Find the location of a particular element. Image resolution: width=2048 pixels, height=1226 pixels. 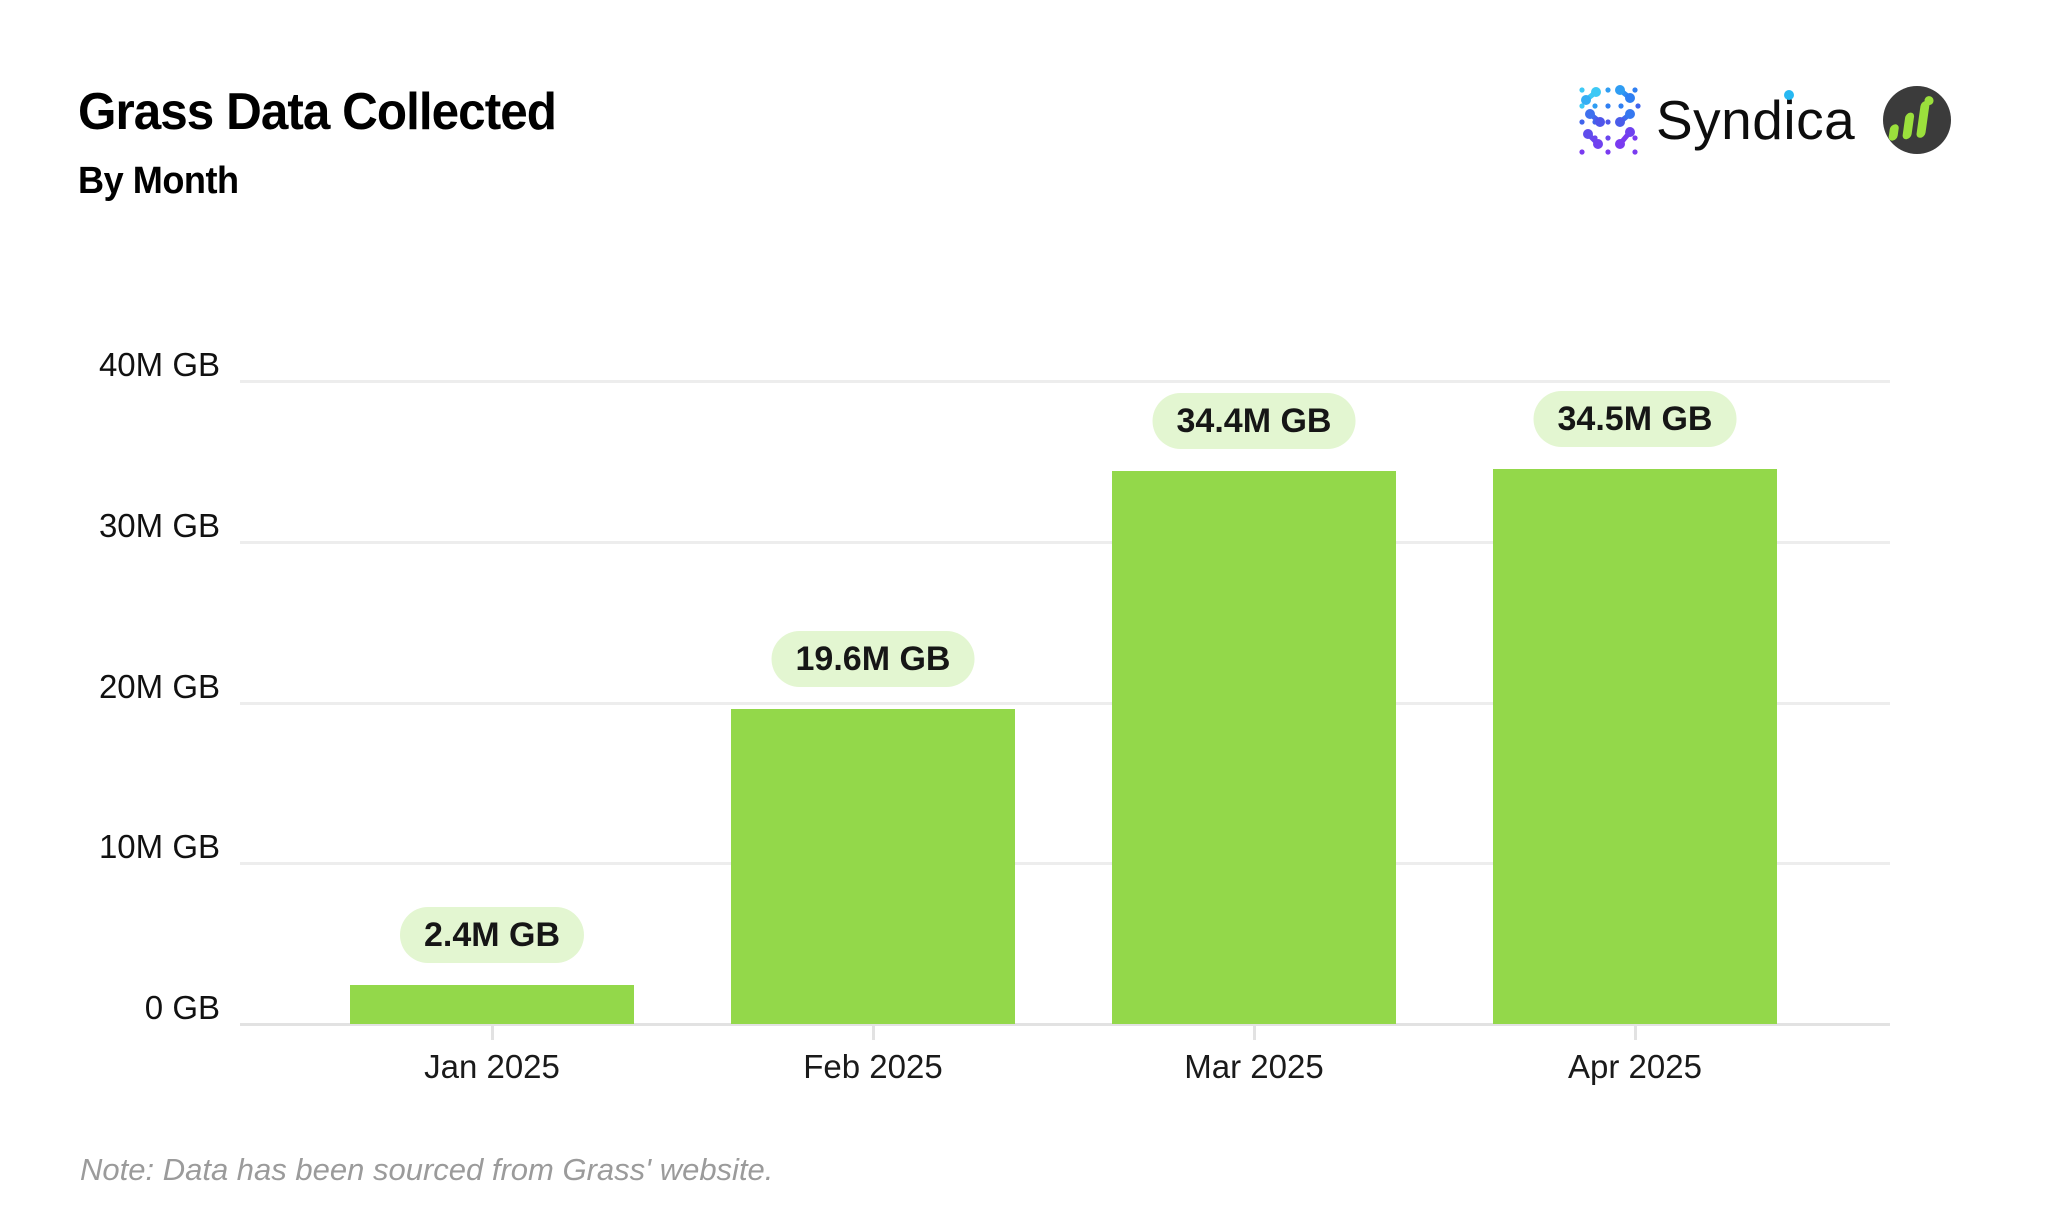

grass-logo-icon is located at coordinates (1917, 120).